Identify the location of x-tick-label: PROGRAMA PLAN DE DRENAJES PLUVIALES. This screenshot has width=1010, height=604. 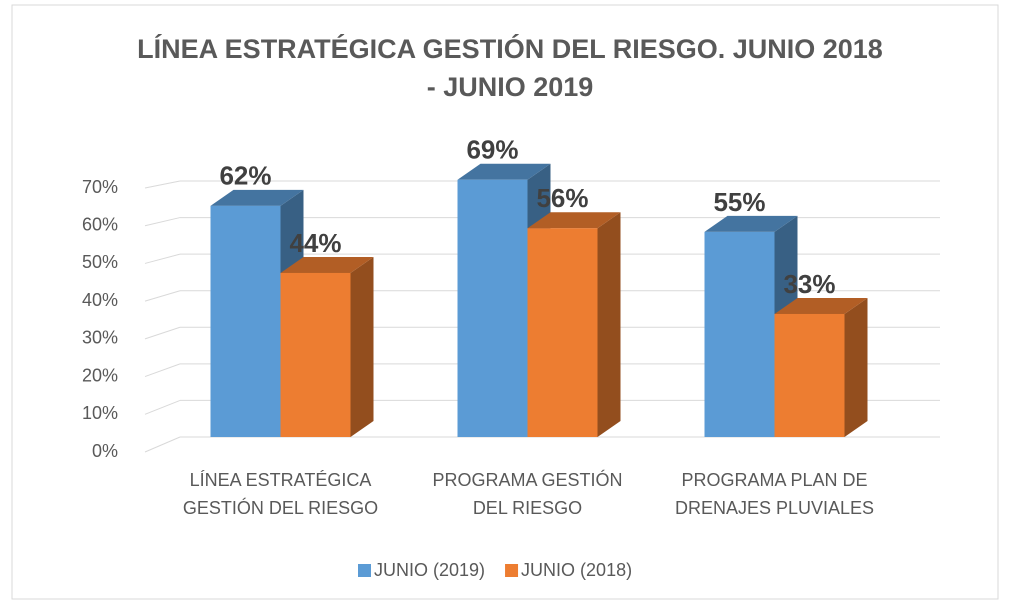
(774, 494).